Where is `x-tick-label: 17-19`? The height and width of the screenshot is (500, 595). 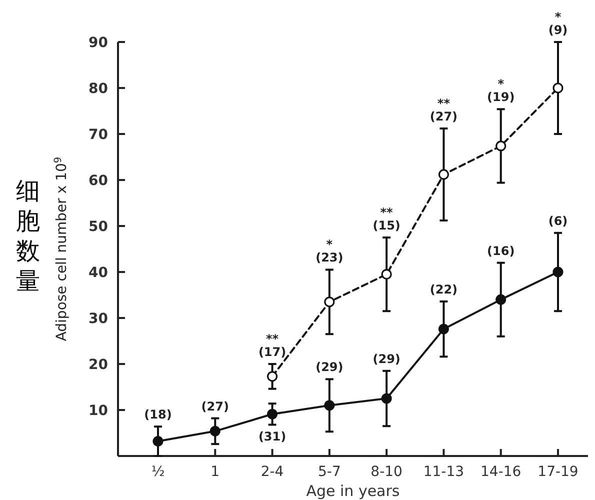
x-tick-label: 17-19 is located at coordinates (558, 472).